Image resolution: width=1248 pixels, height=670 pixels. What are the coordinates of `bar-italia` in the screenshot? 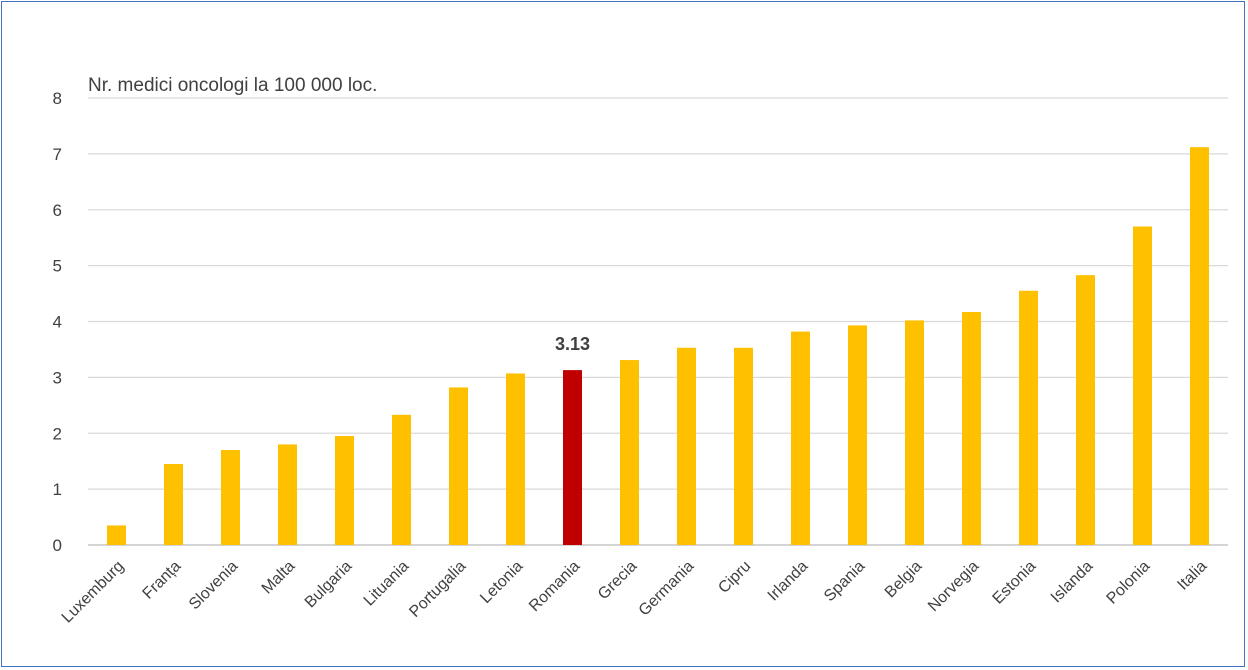 It's located at (1199, 346).